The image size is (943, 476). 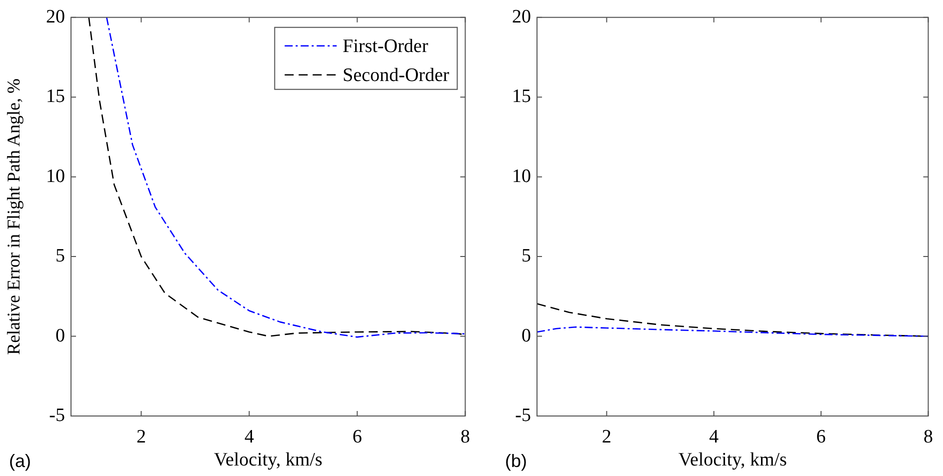 I want to click on legend-label: First-Order, so click(x=385, y=46).